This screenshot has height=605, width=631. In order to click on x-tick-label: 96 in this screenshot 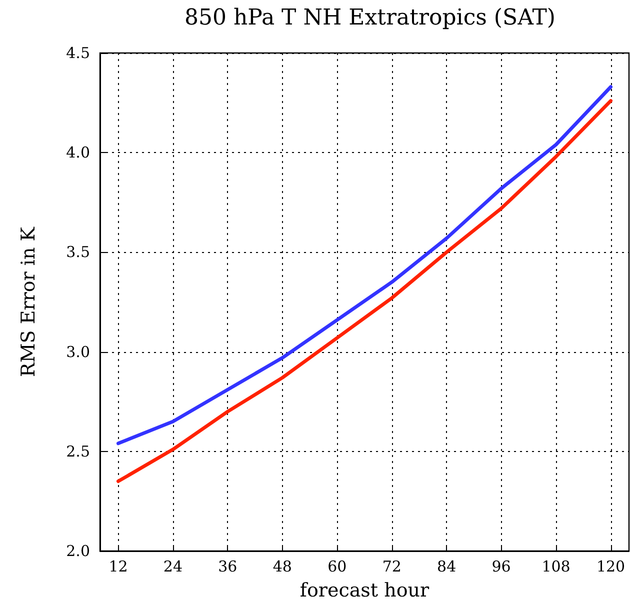, I will do `click(501, 567)`.